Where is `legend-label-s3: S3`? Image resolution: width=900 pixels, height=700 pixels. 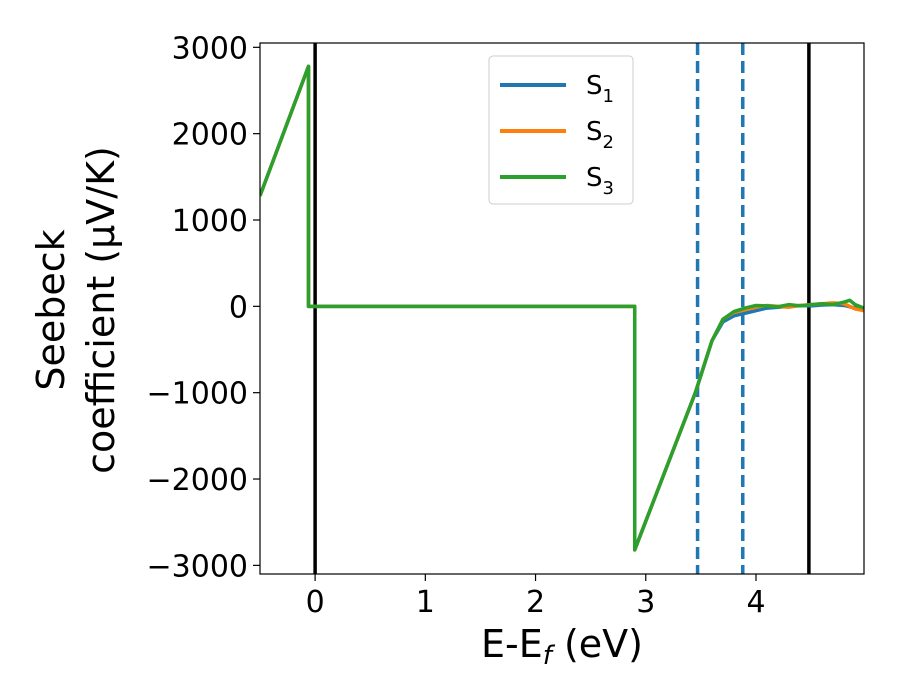 legend-label-s3: S3 is located at coordinates (600, 181).